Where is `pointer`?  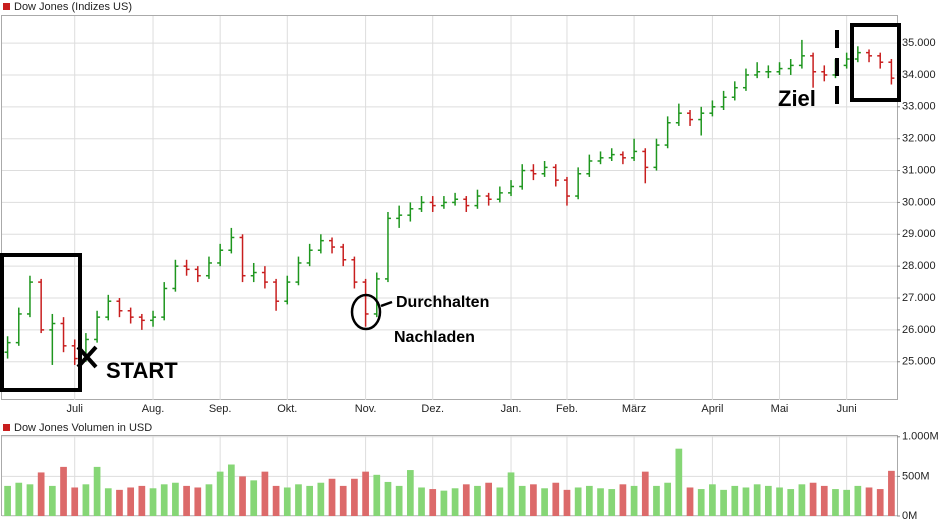 pointer is located at coordinates (386, 304).